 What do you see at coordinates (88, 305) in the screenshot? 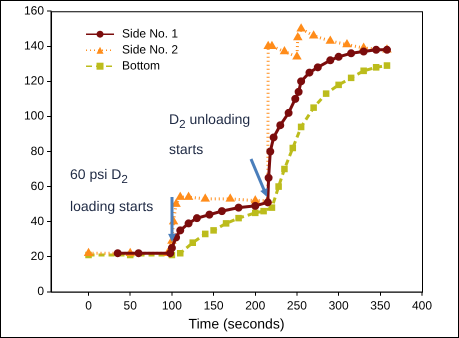
I see `x-tick-label: 0` at bounding box center [88, 305].